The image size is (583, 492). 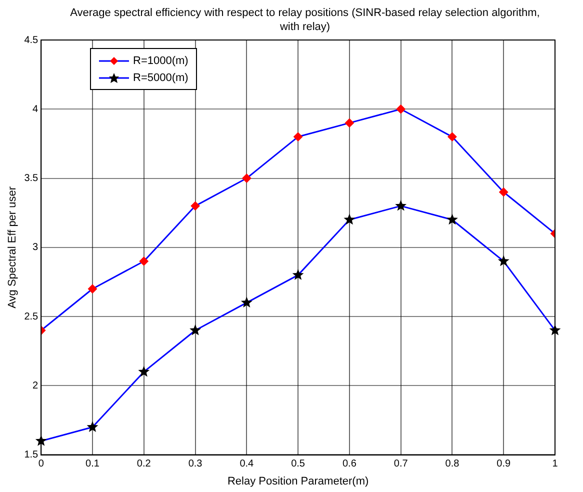 What do you see at coordinates (31, 316) in the screenshot?
I see `y-tick-label: 2.5` at bounding box center [31, 316].